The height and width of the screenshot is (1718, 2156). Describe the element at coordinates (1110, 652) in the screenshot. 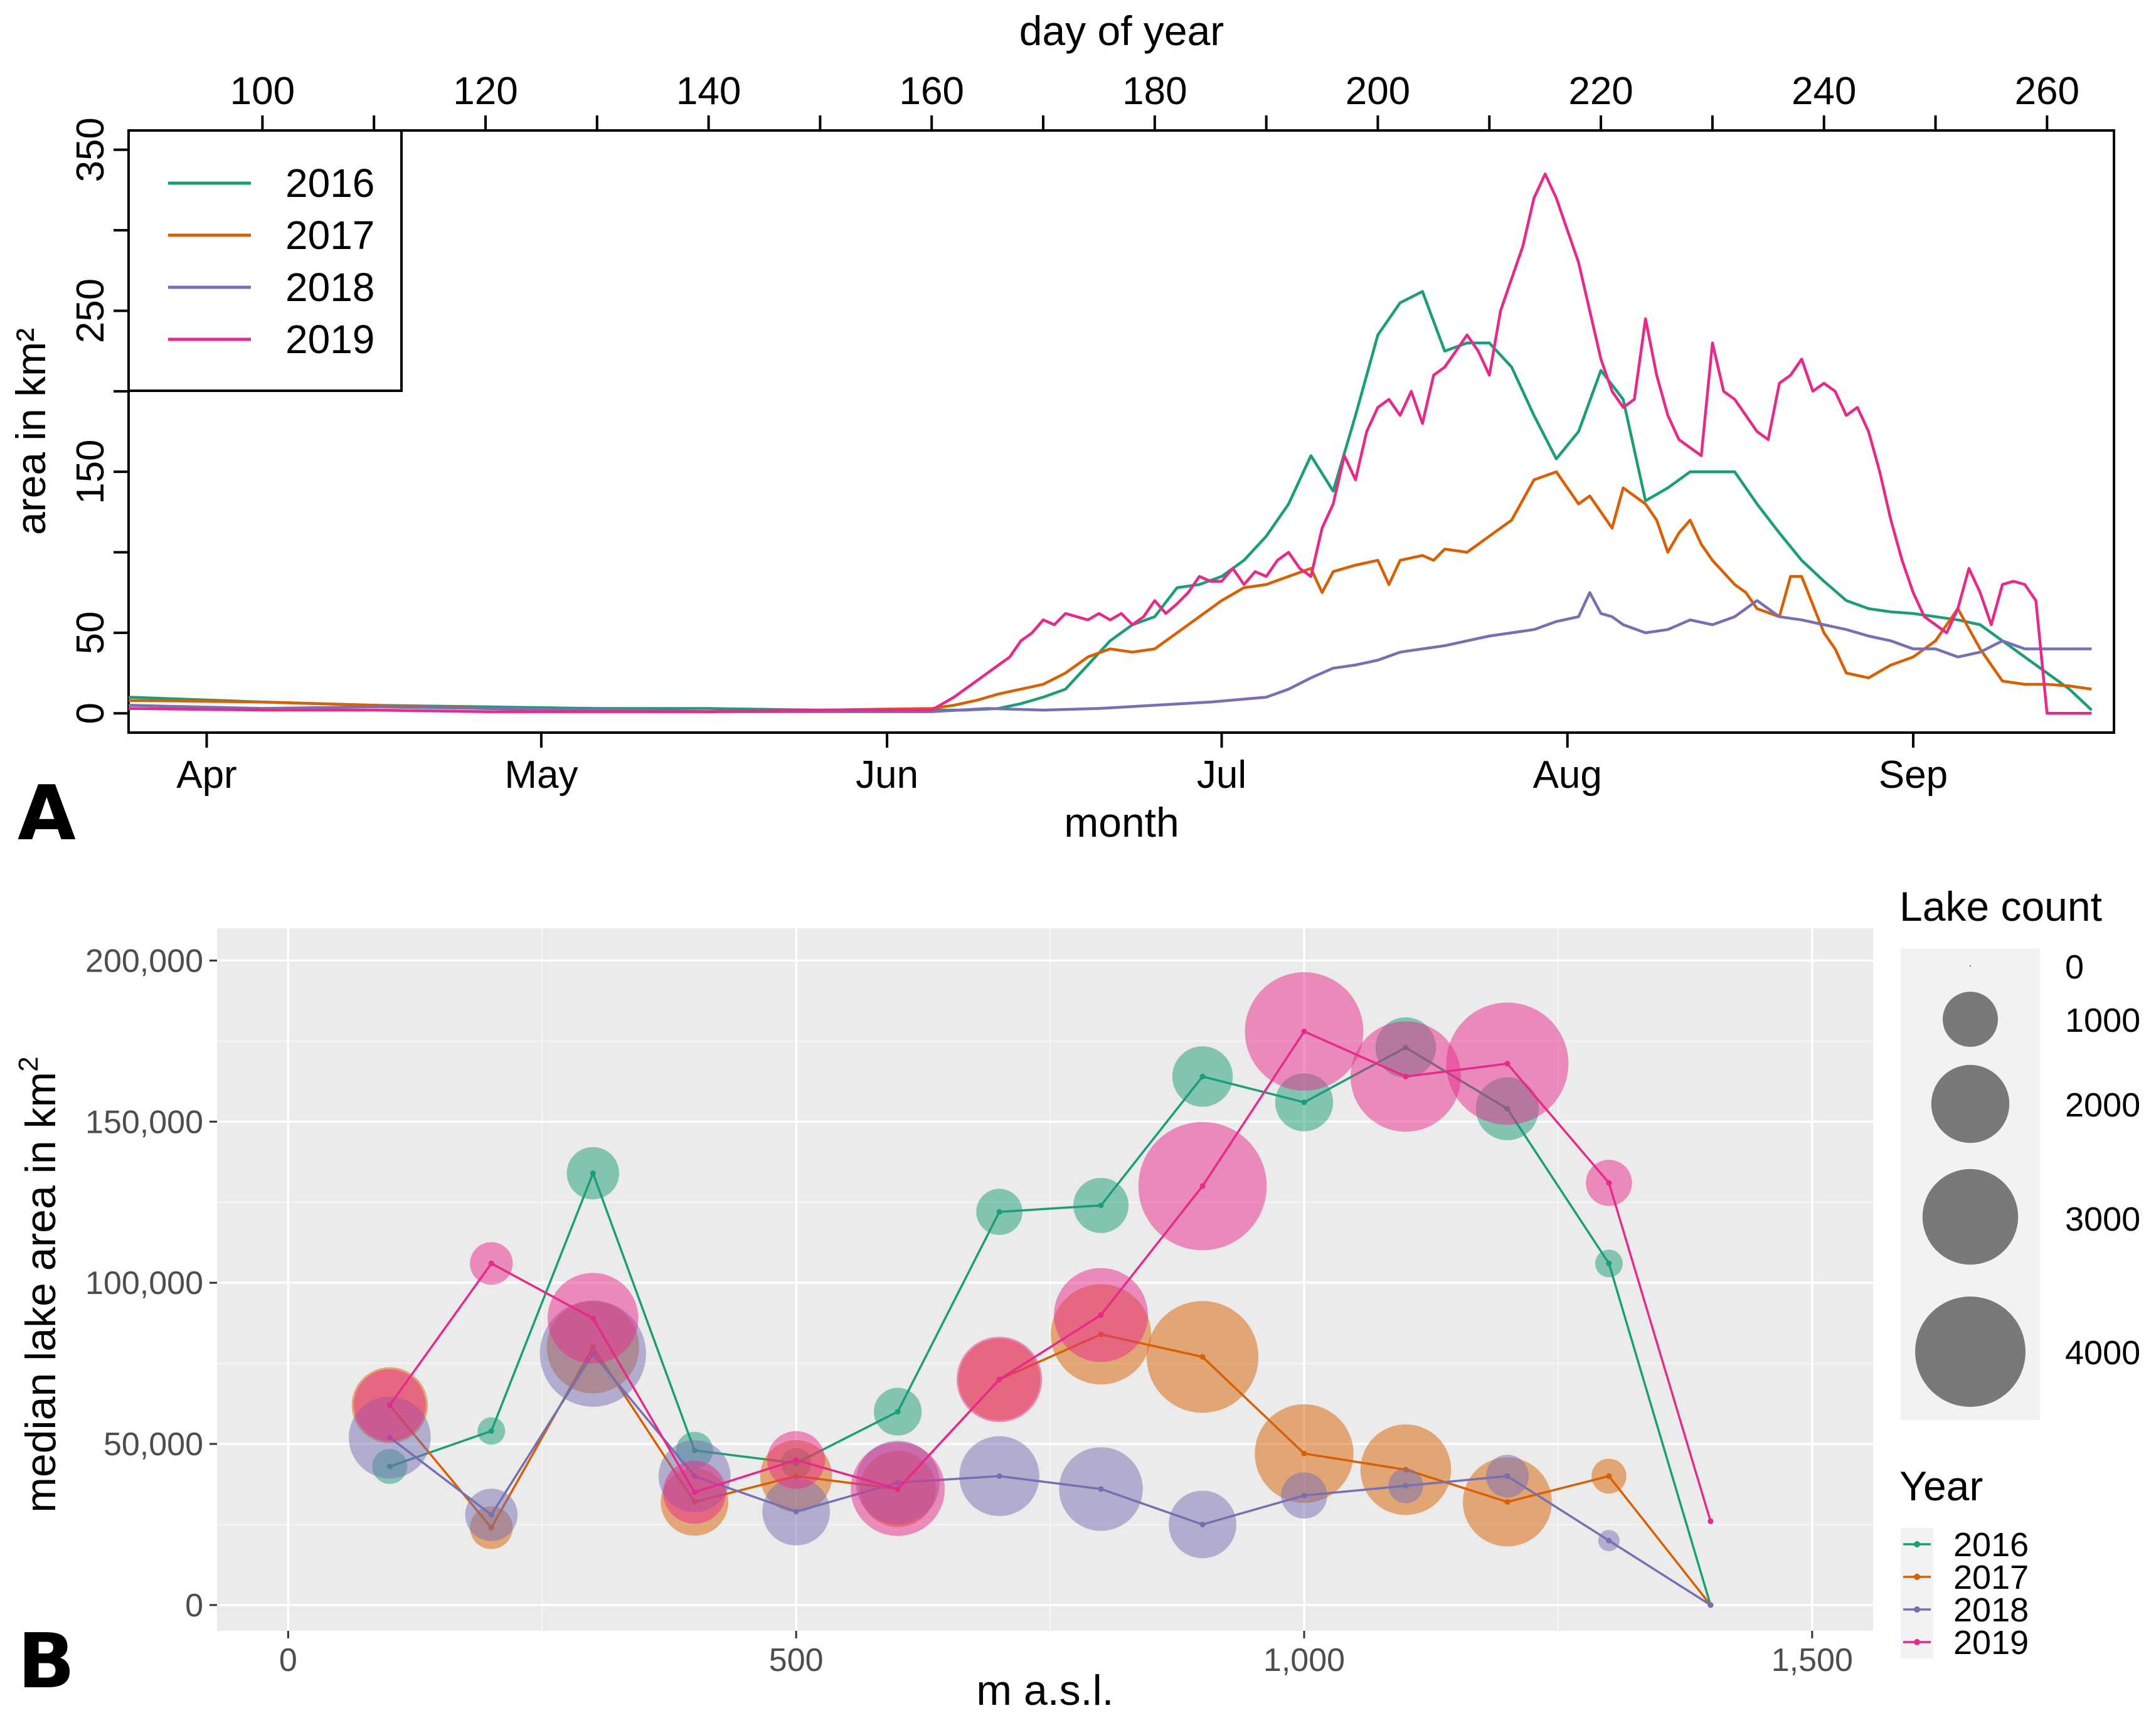

I see `a-series-line-2018` at that location.